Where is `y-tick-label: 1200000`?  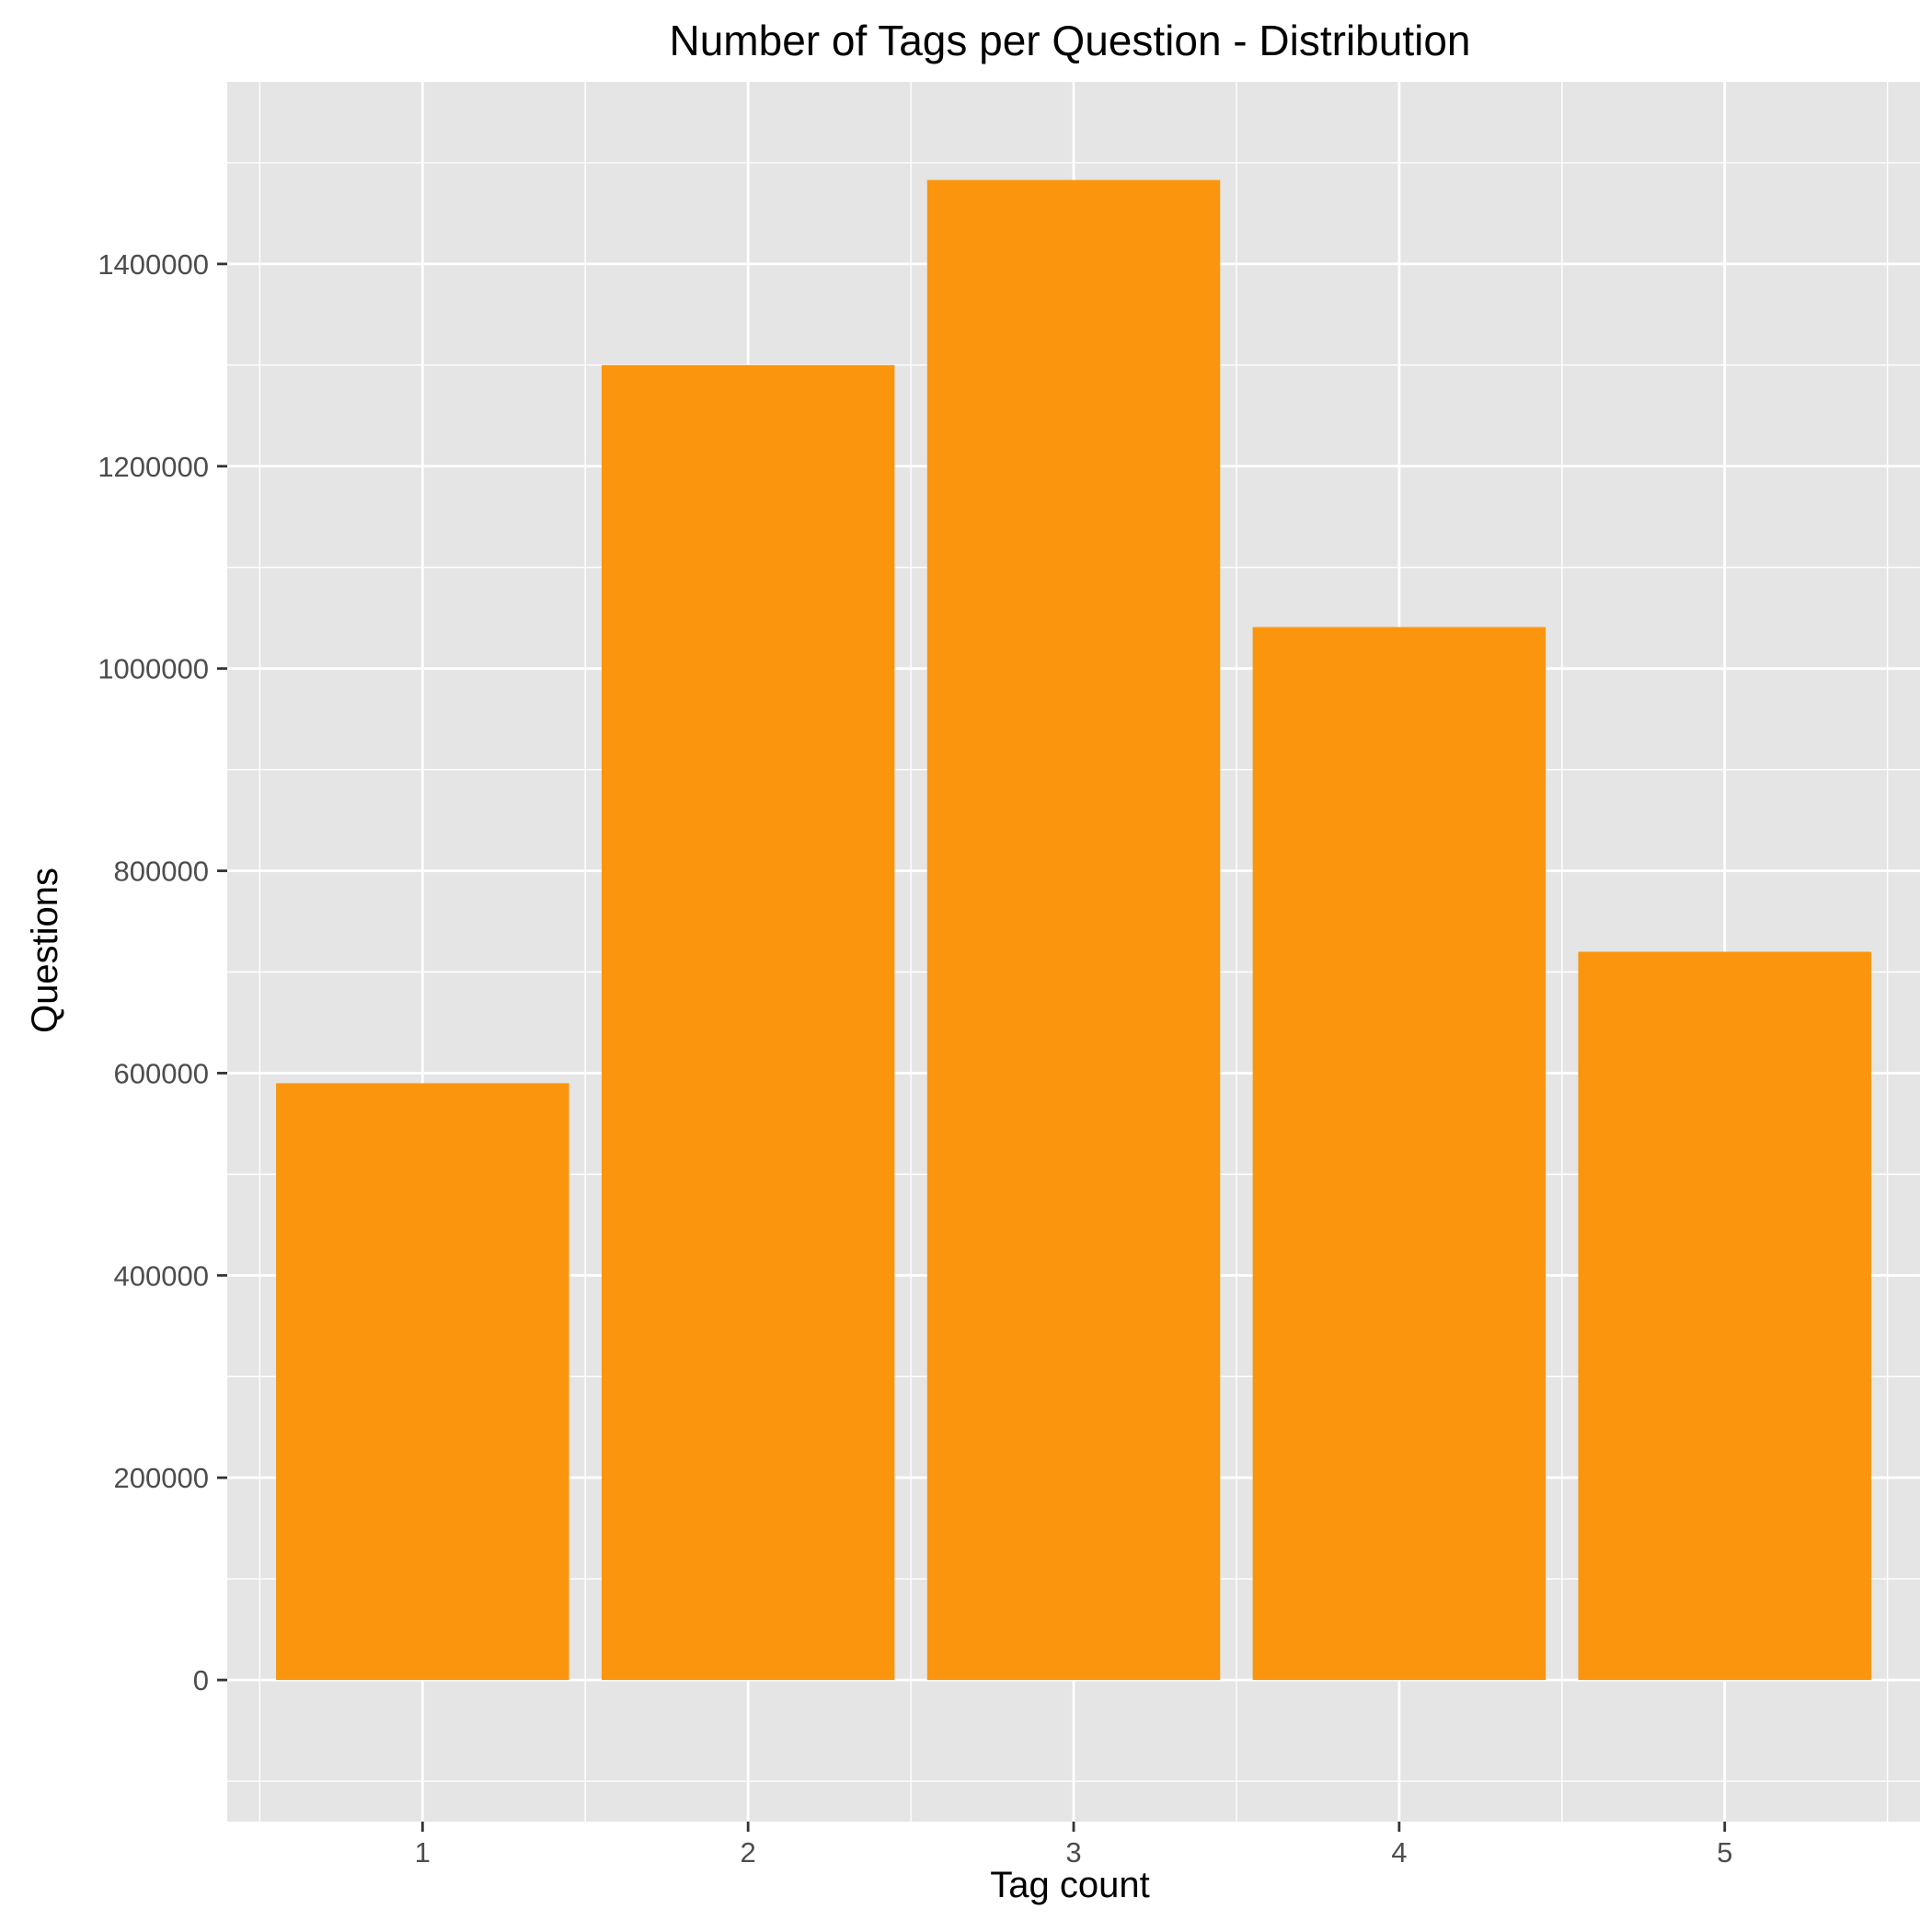 y-tick-label: 1200000 is located at coordinates (153, 467).